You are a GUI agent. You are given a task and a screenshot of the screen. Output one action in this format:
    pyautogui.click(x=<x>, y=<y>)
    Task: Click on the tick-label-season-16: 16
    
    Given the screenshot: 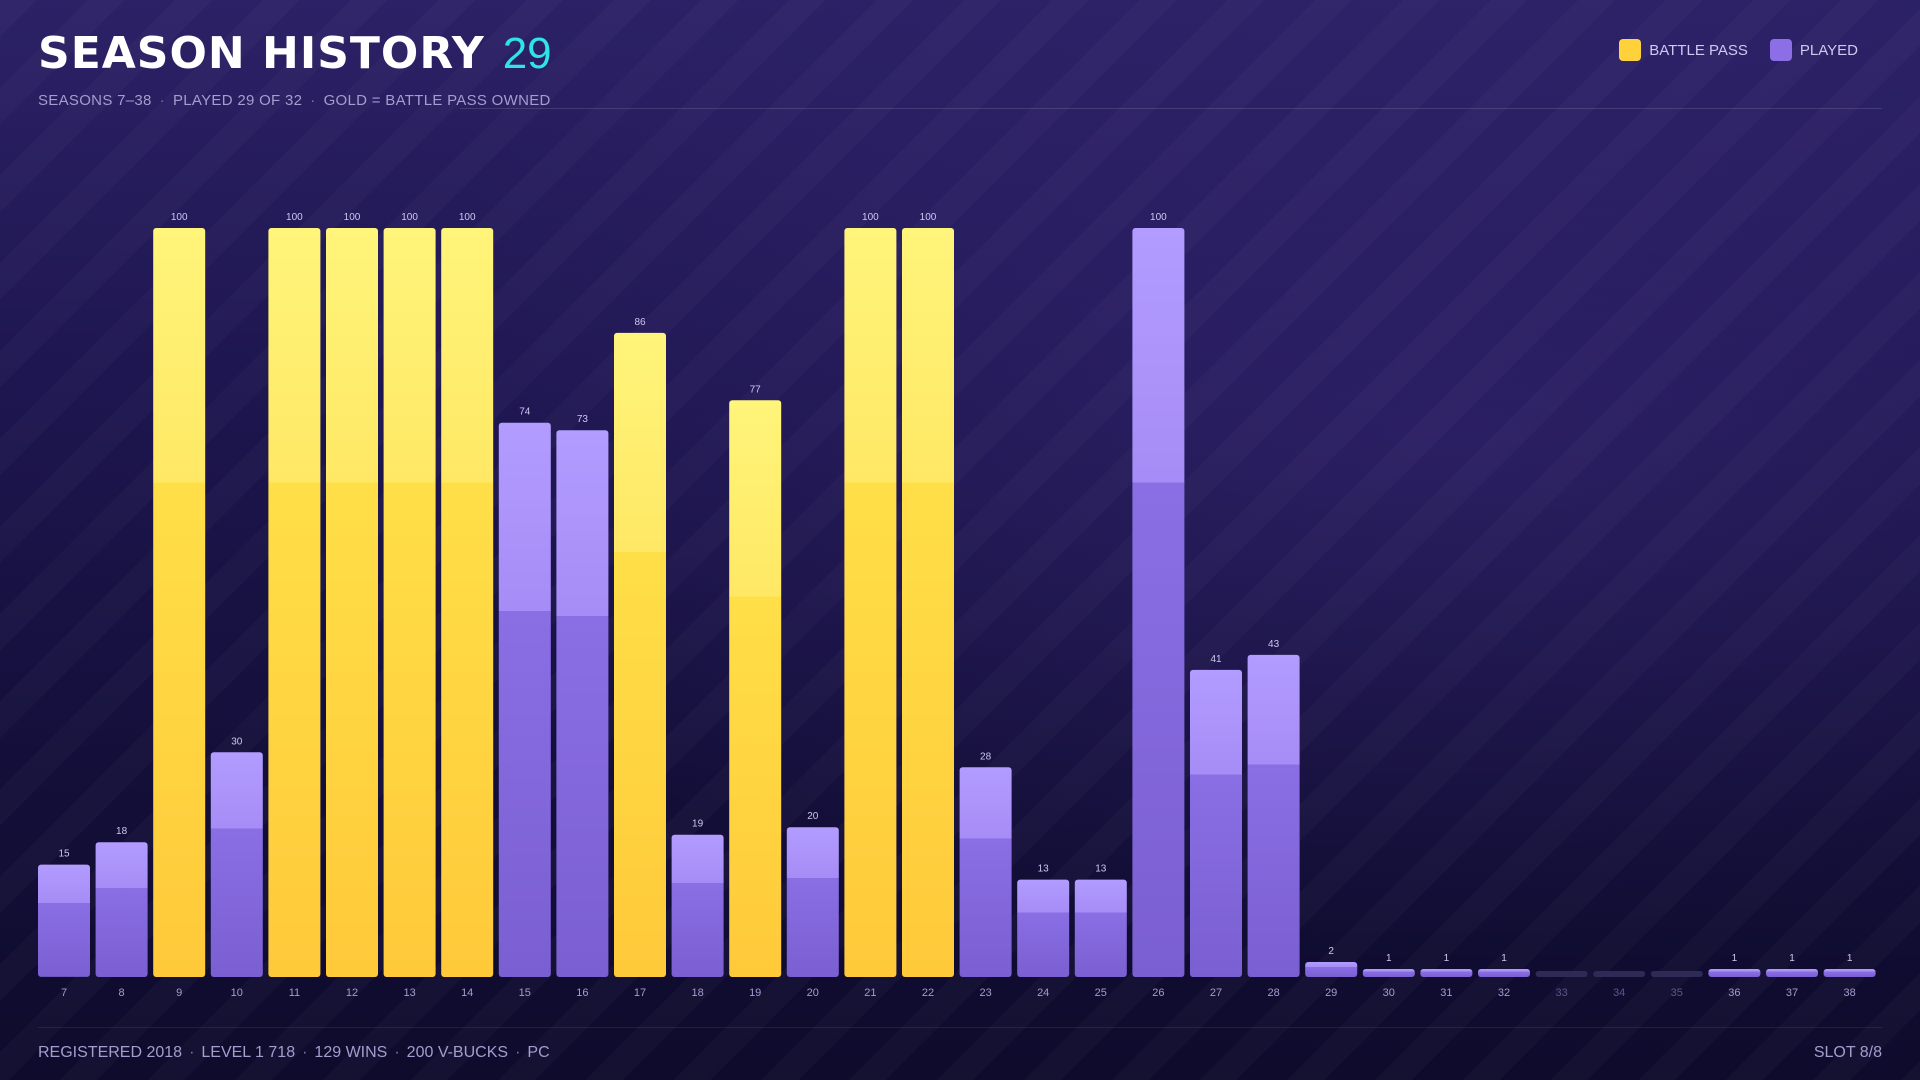 What is the action you would take?
    pyautogui.click(x=582, y=993)
    